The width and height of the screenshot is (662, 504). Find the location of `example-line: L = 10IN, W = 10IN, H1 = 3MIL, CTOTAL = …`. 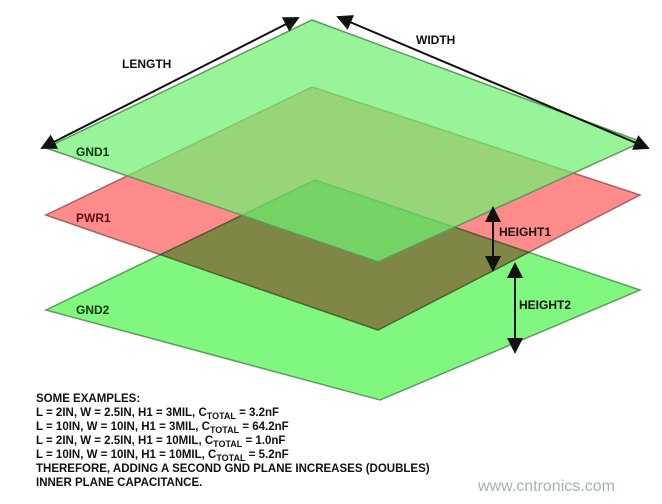

example-line: L = 10IN, W = 10IN, H1 = 3MIL, CTOTAL = … is located at coordinates (233, 427).